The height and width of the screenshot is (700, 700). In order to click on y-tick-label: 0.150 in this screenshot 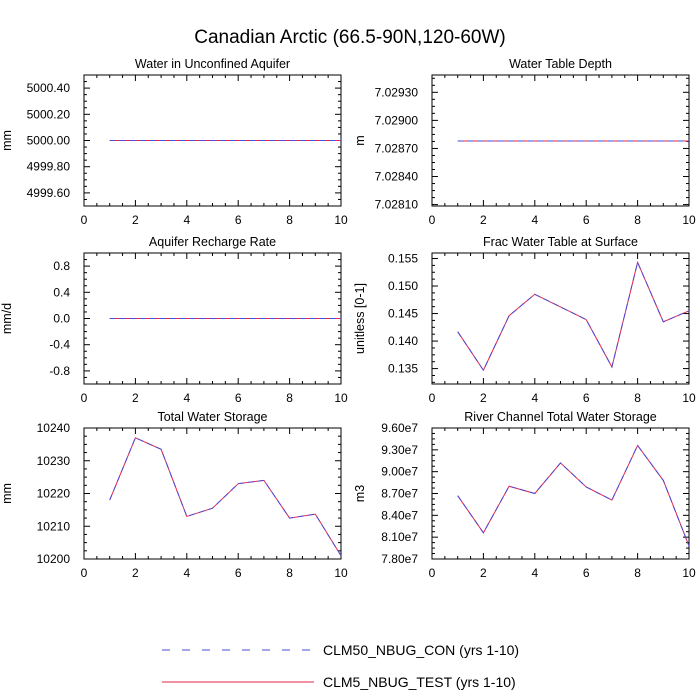, I will do `click(403, 286)`.